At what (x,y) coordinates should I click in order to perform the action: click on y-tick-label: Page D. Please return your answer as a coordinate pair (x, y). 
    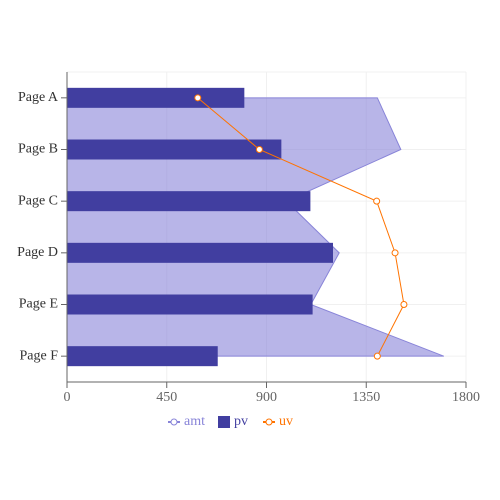
    Looking at the image, I should click on (37, 252).